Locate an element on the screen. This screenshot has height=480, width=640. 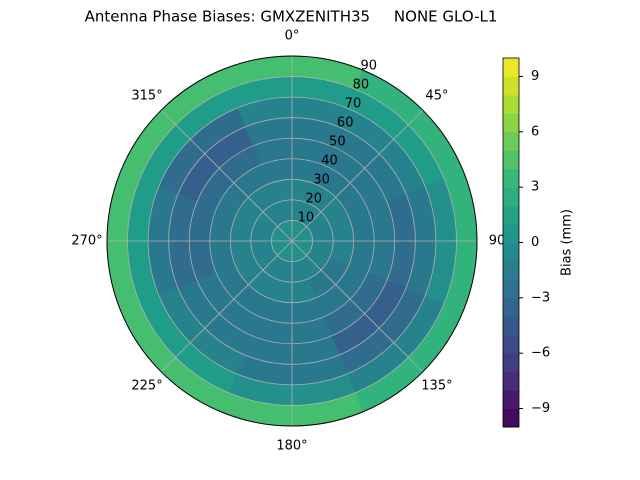
theta-tick-label: 315° is located at coordinates (146, 96).